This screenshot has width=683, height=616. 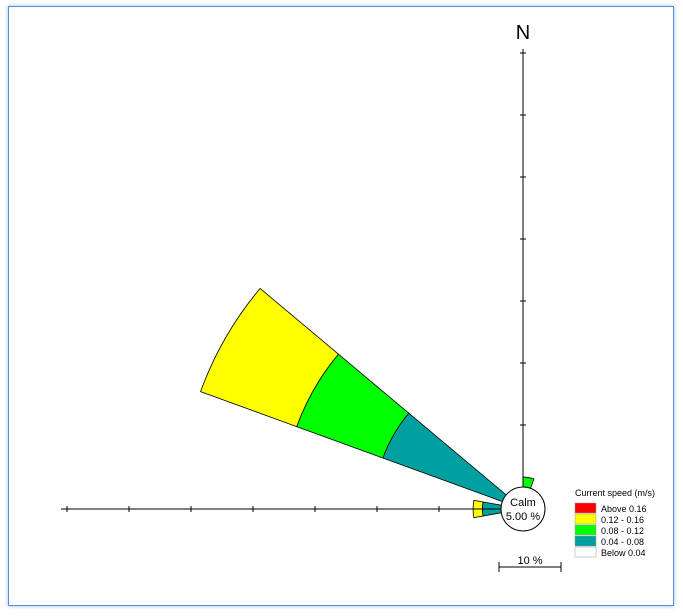 What do you see at coordinates (523, 503) in the screenshot?
I see `calm-label: Calm` at bounding box center [523, 503].